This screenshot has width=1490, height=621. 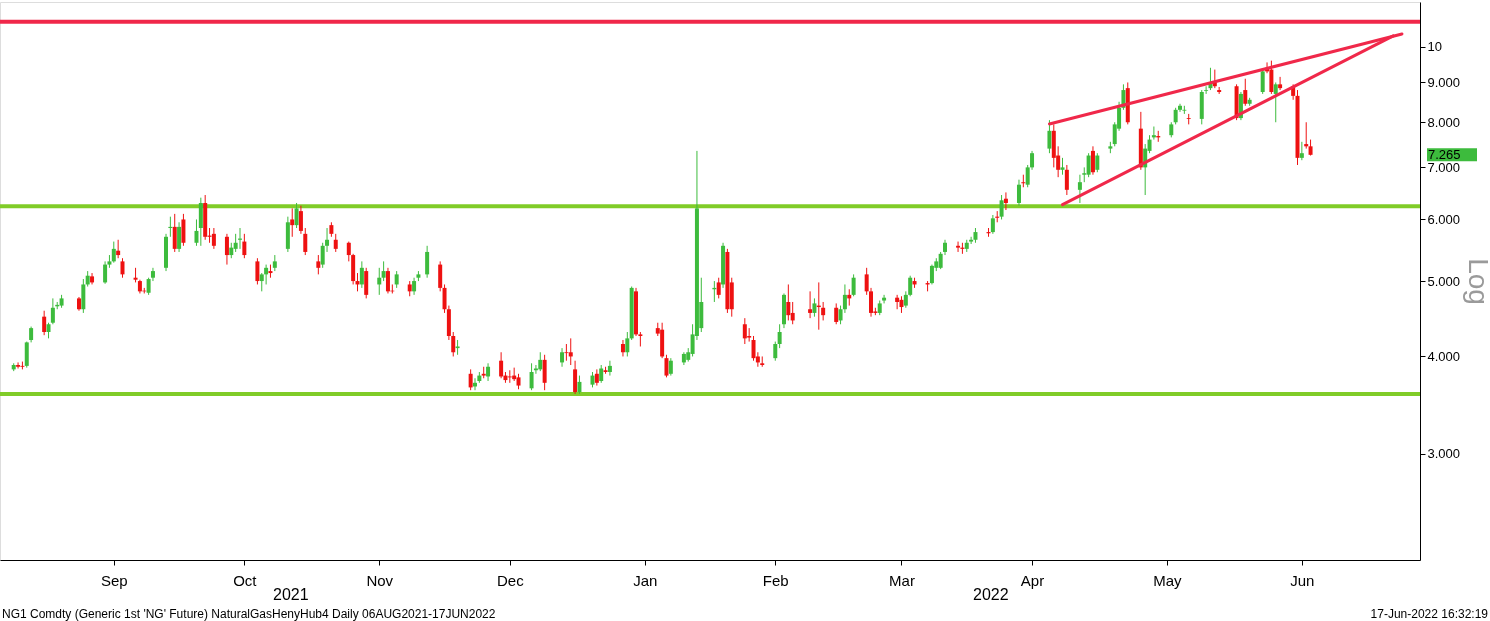 I want to click on y-tick-label: 7.000, so click(x=1444, y=167).